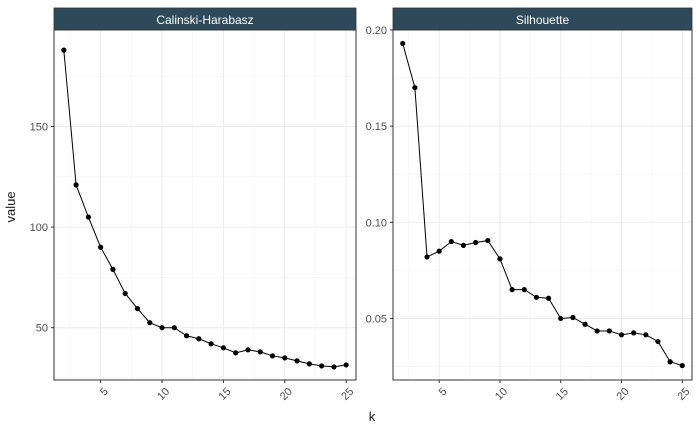 The width and height of the screenshot is (700, 432). Describe the element at coordinates (204, 20) in the screenshot. I see `strip-label: Calinski-Harabasz` at that location.